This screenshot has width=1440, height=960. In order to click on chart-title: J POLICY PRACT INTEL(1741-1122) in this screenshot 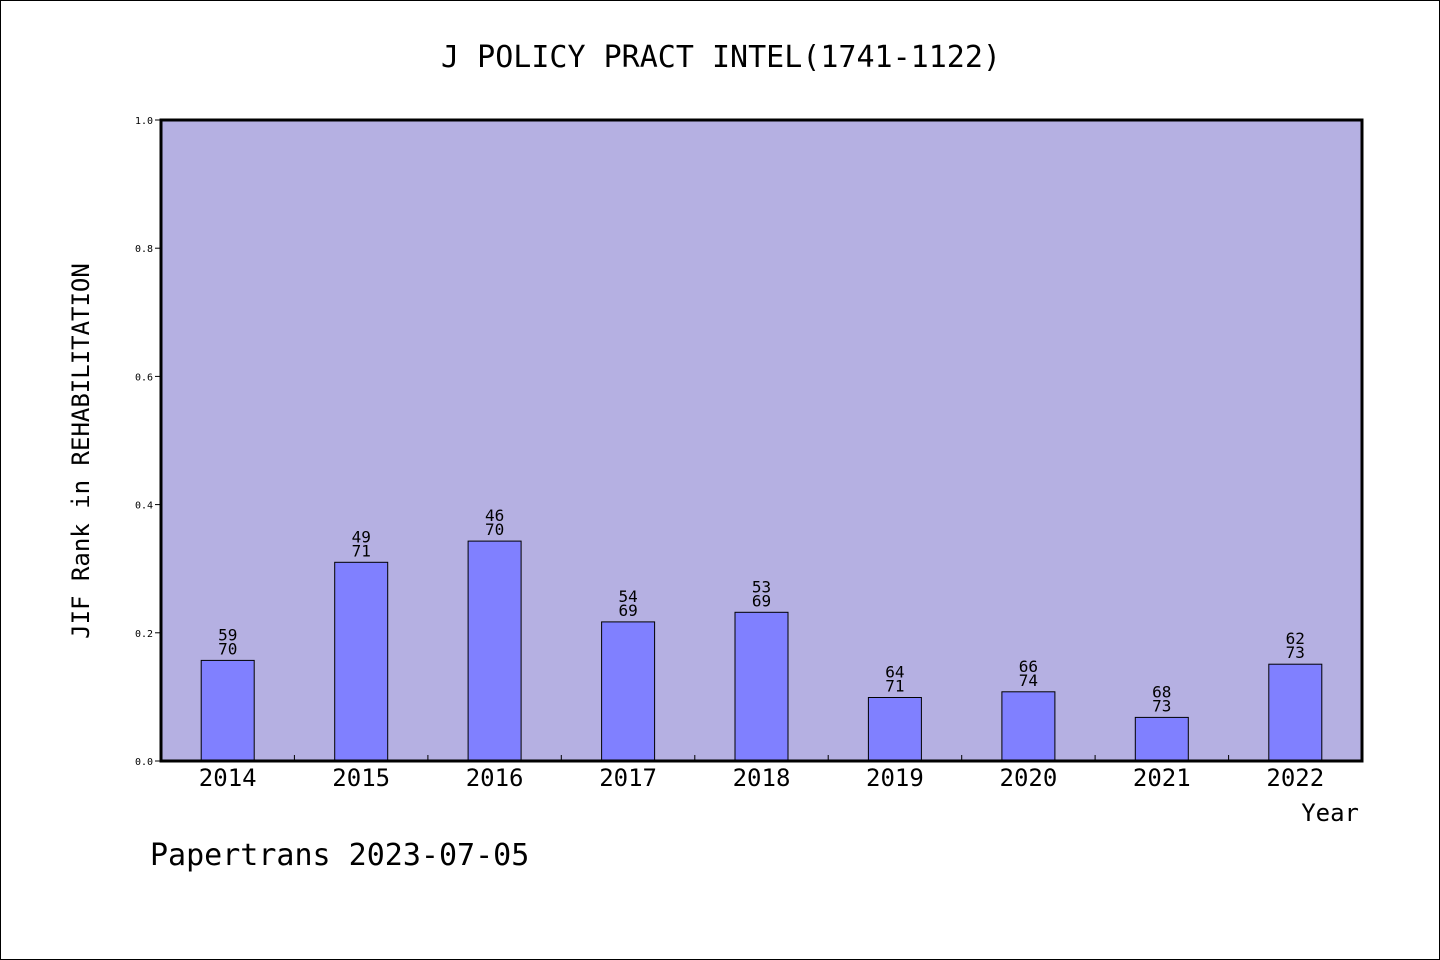, I will do `click(721, 57)`.